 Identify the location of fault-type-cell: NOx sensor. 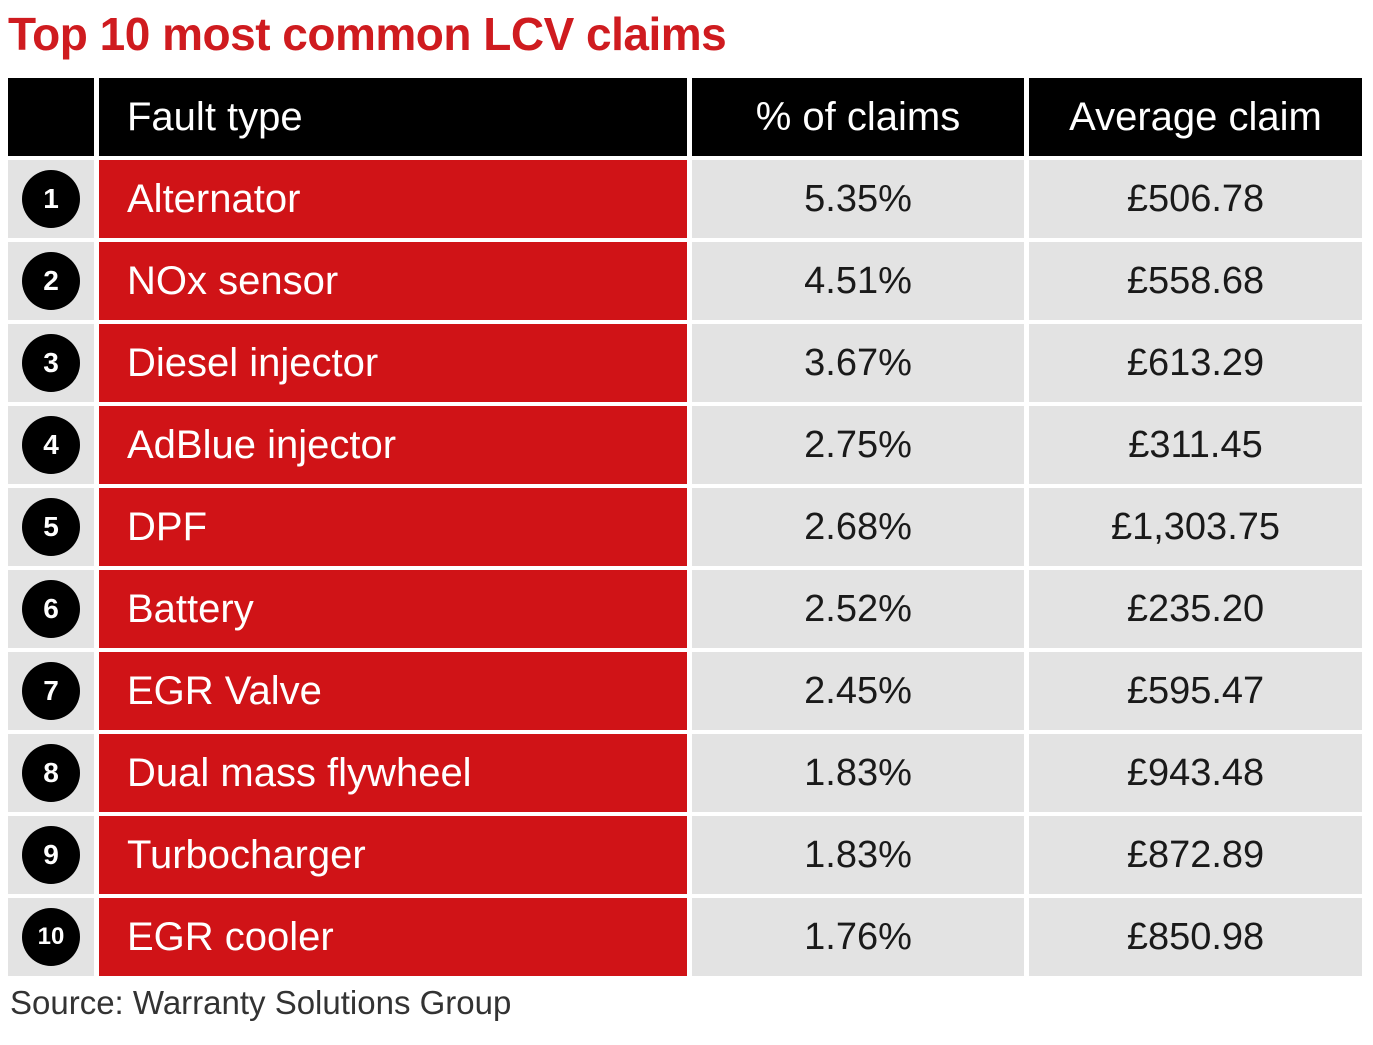
(393, 281).